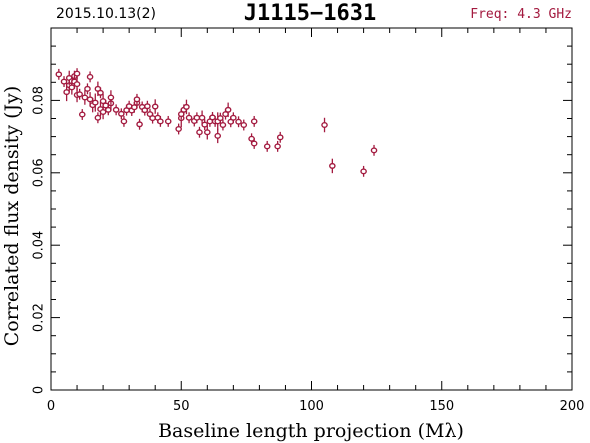 The height and width of the screenshot is (443, 590). I want to click on y-tick-label: 0.06, so click(39, 172).